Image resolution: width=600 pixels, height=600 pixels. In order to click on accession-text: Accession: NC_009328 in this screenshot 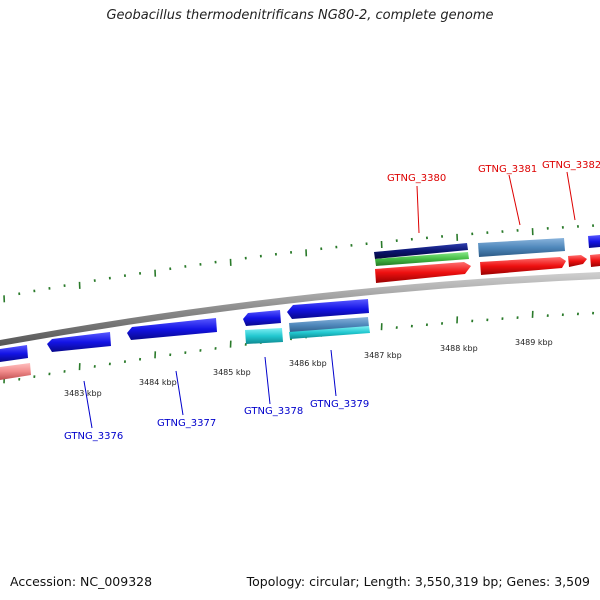, I will do `click(81, 581)`.